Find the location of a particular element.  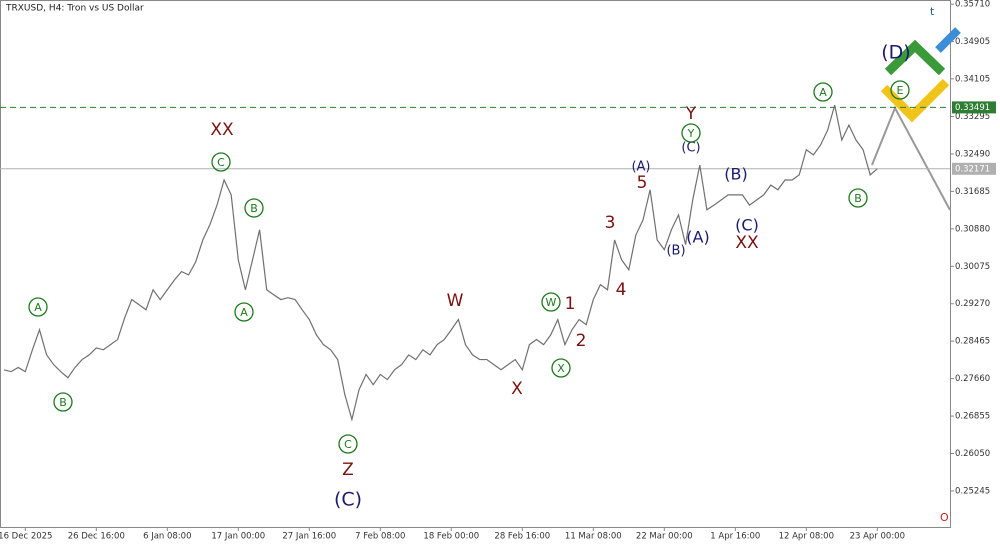

y-tick-label: 0.29270 is located at coordinates (972, 304).